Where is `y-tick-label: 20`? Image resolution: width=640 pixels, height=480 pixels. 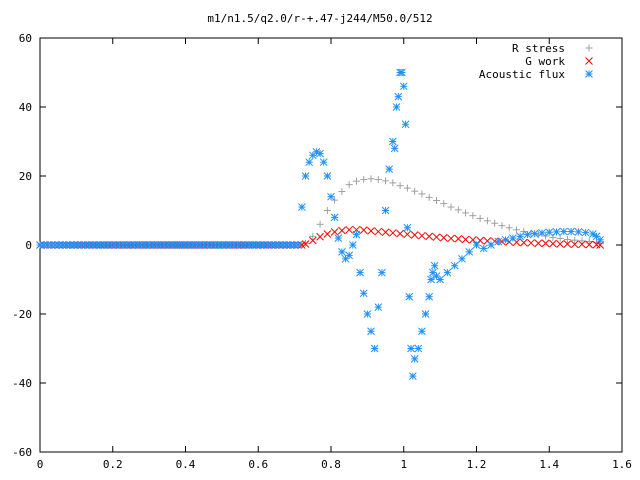 y-tick-label: 20 is located at coordinates (25, 176).